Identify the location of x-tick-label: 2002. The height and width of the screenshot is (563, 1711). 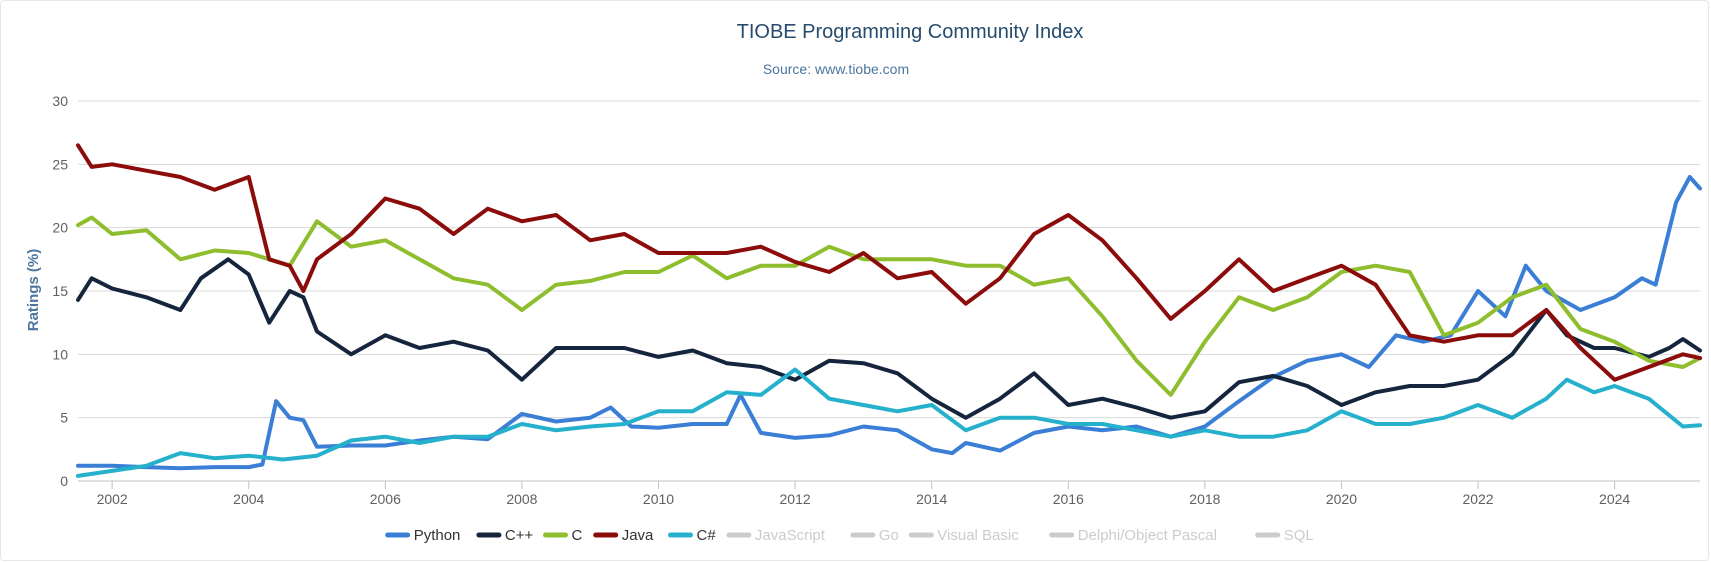
(112, 499).